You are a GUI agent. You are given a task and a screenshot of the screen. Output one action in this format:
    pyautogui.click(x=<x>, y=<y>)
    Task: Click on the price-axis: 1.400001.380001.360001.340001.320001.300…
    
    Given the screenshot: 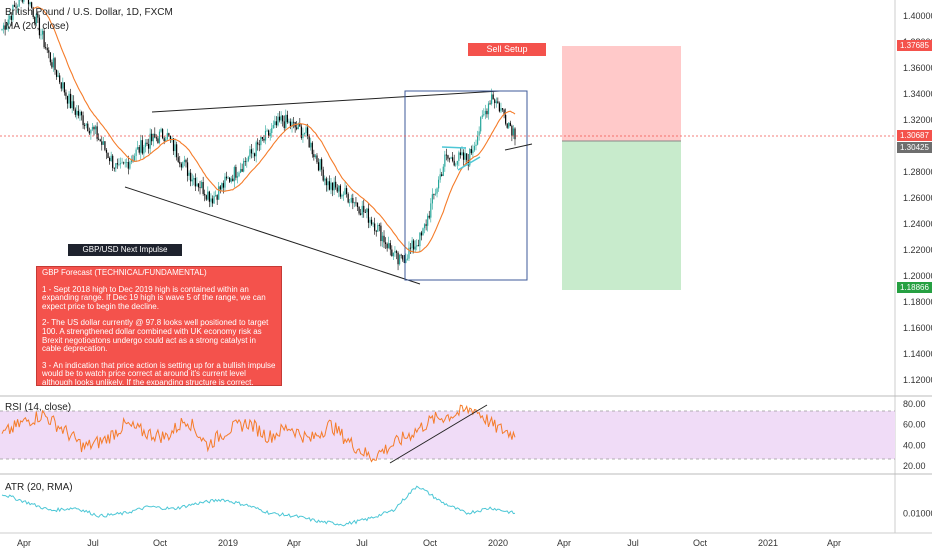 What is the action you would take?
    pyautogui.click(x=917, y=198)
    